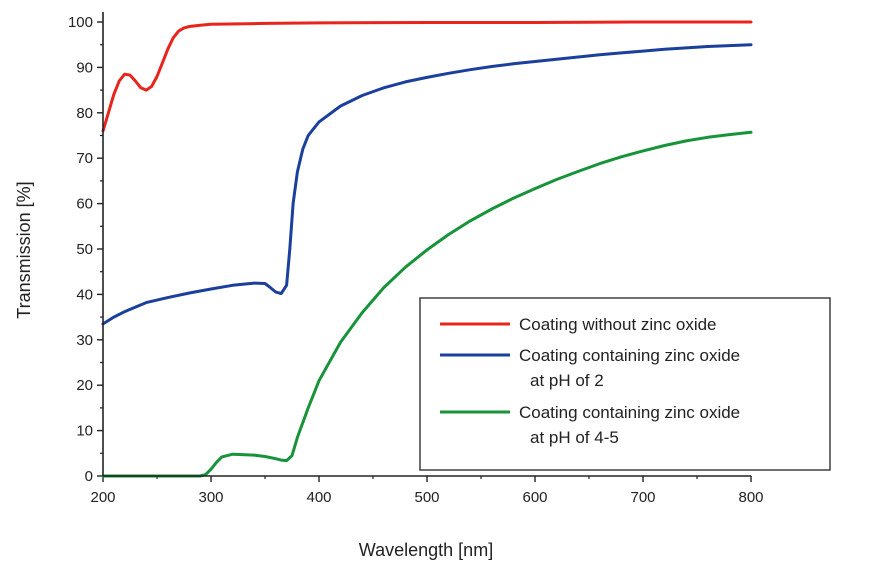 The width and height of the screenshot is (877, 566). What do you see at coordinates (84, 340) in the screenshot?
I see `y-tick-label: 30` at bounding box center [84, 340].